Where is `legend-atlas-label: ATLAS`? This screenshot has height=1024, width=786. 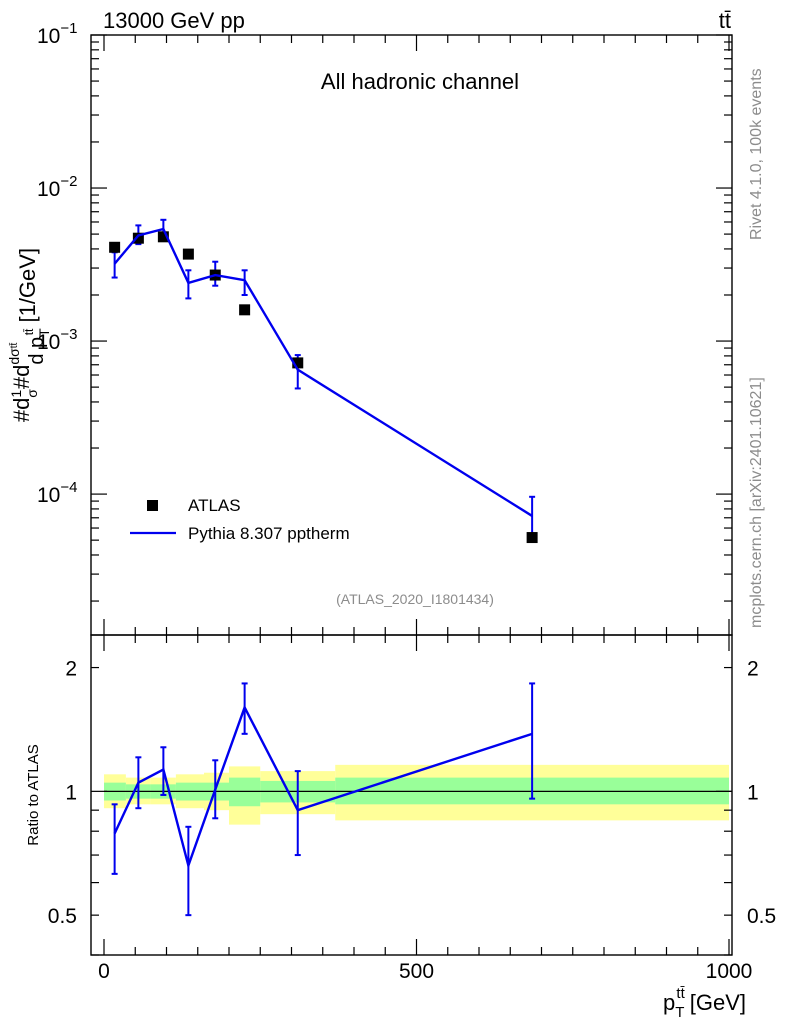 legend-atlas-label: ATLAS is located at coordinates (214, 505).